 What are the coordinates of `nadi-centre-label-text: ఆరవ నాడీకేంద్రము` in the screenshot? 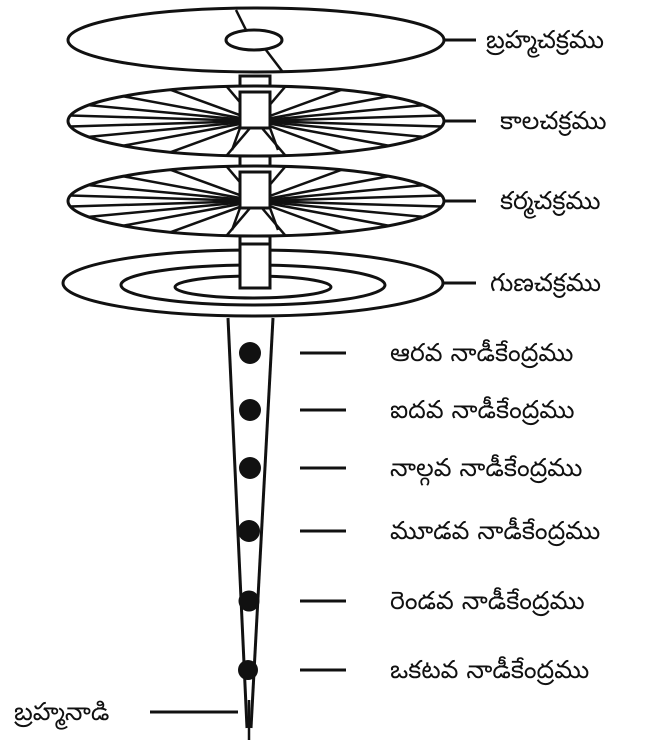 It's located at (481, 353).